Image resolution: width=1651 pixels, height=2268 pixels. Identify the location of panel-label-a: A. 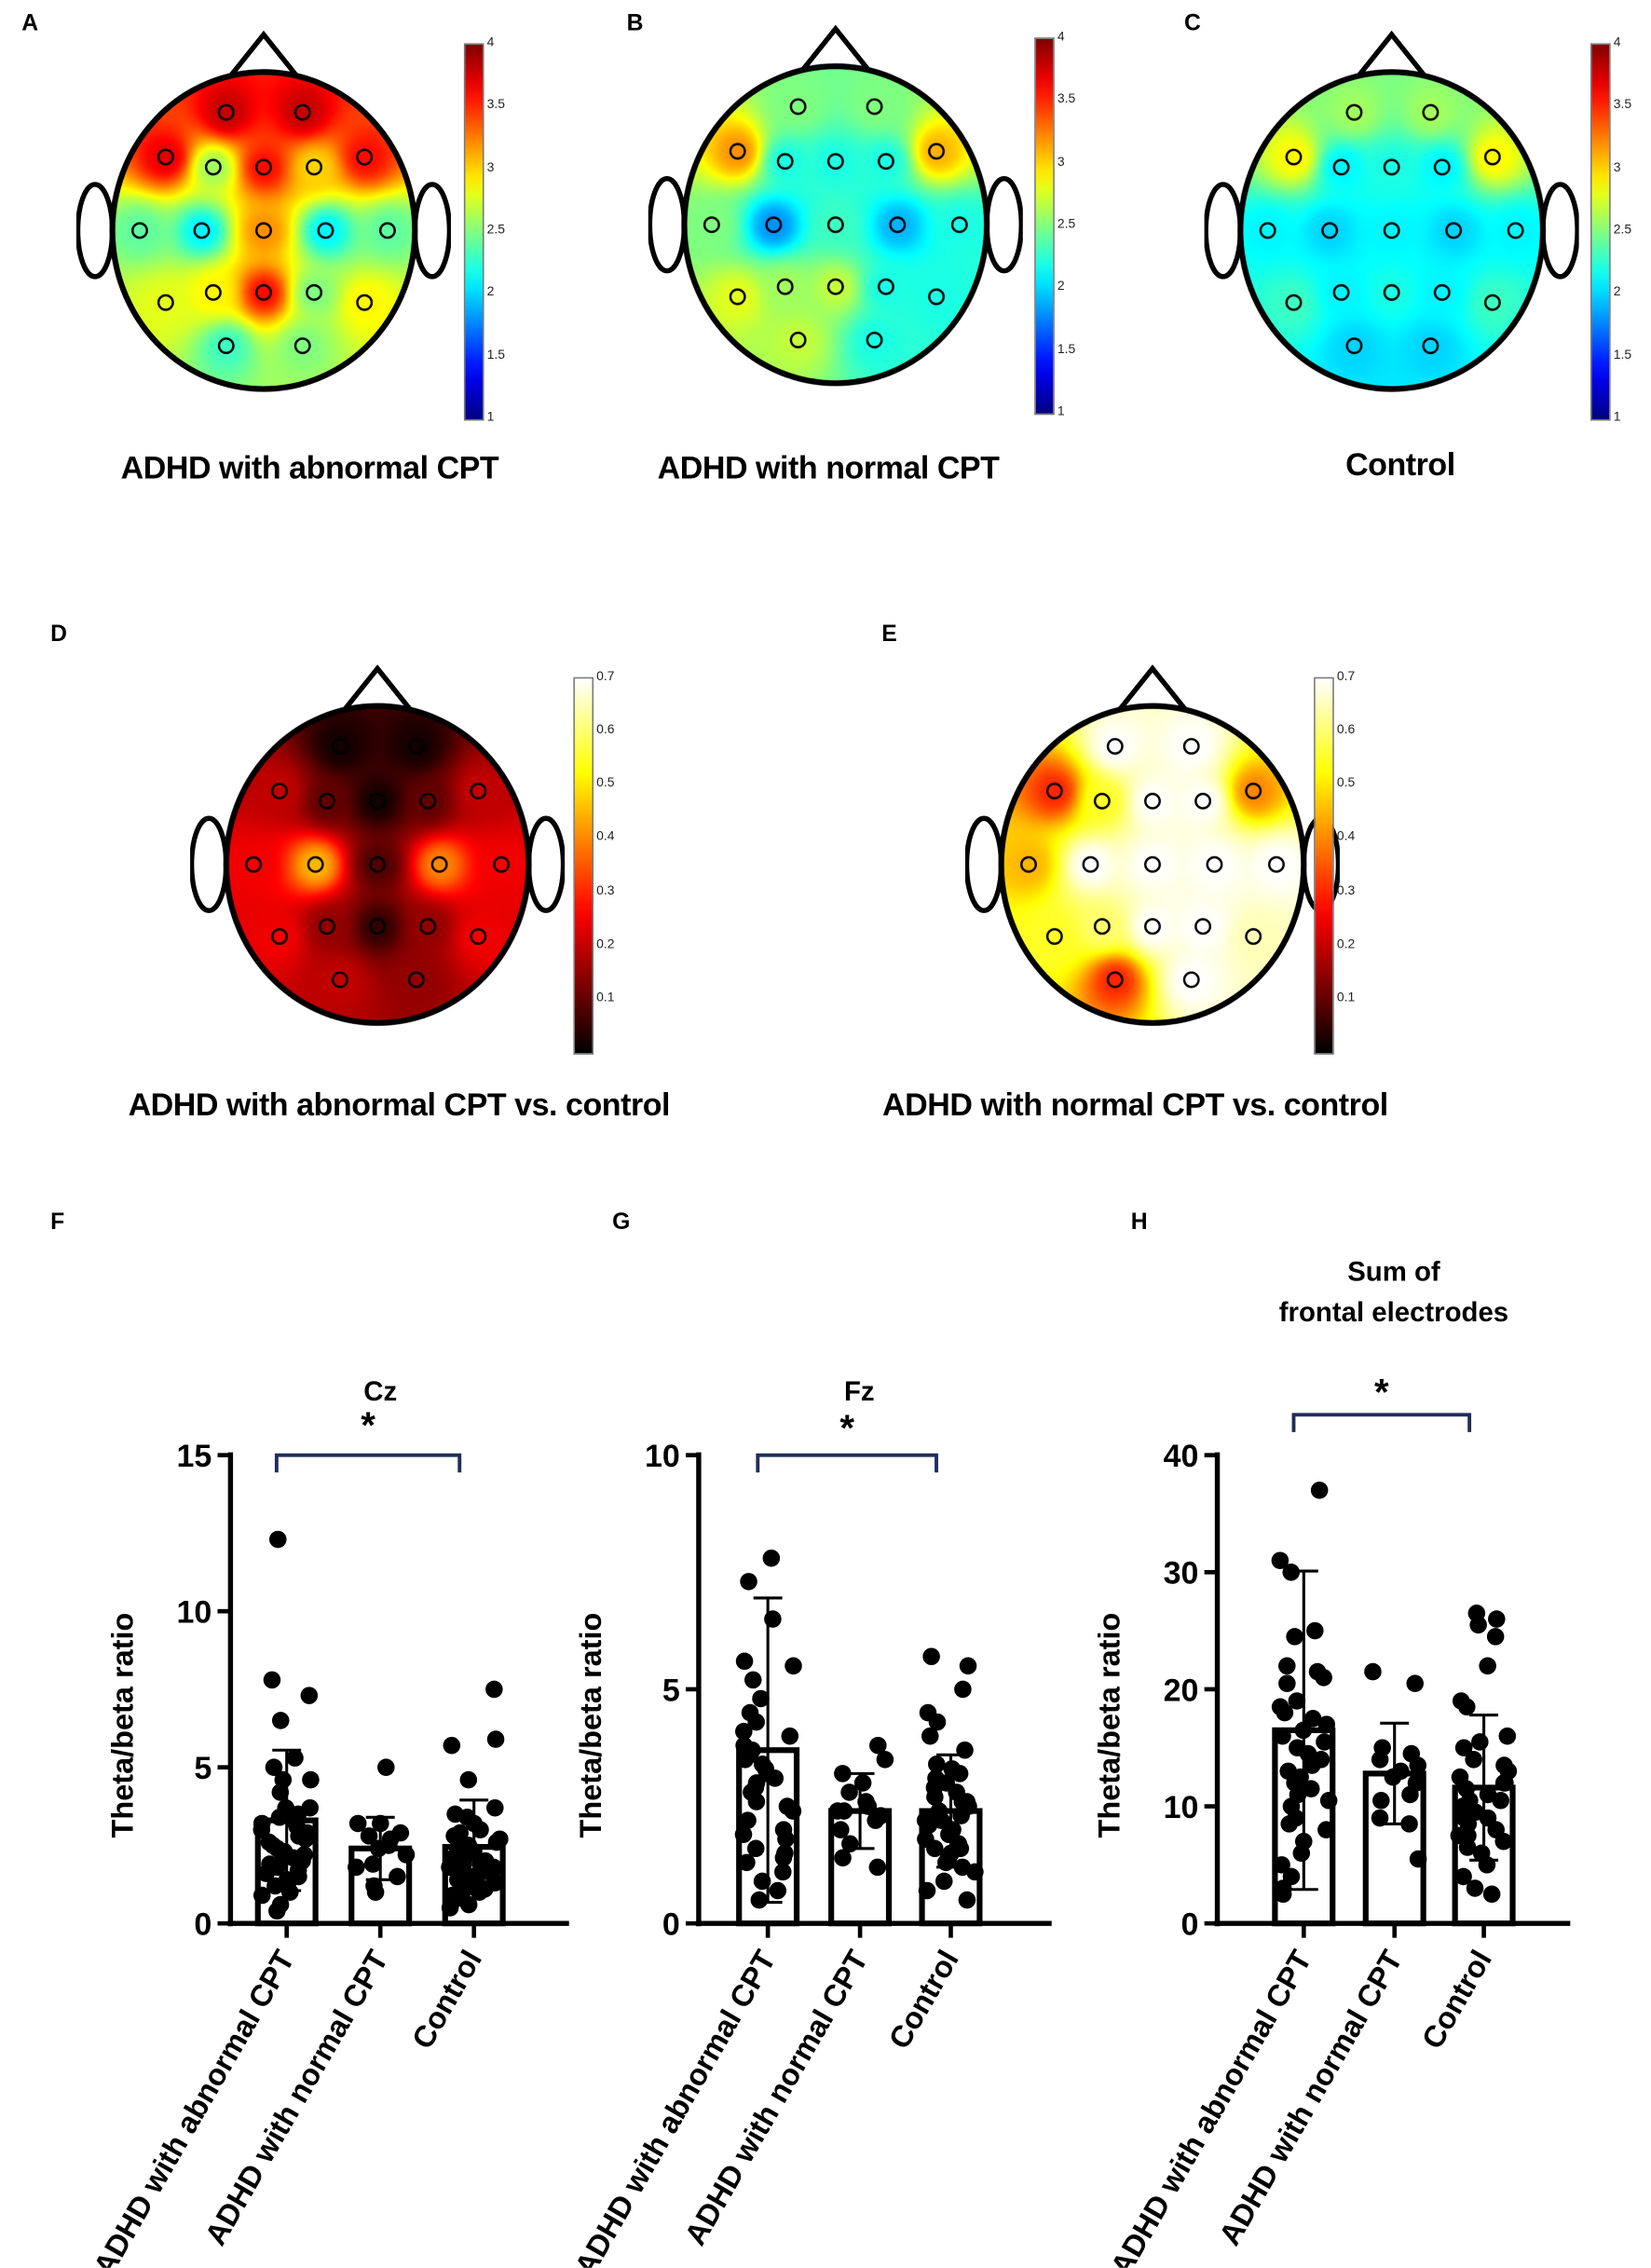
(30, 23).